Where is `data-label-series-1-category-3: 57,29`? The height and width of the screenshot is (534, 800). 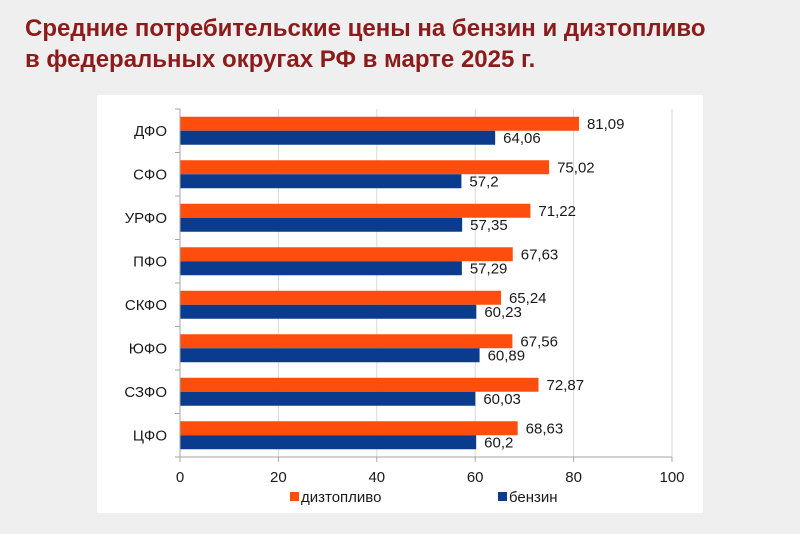 data-label-series-1-category-3: 57,29 is located at coordinates (489, 268).